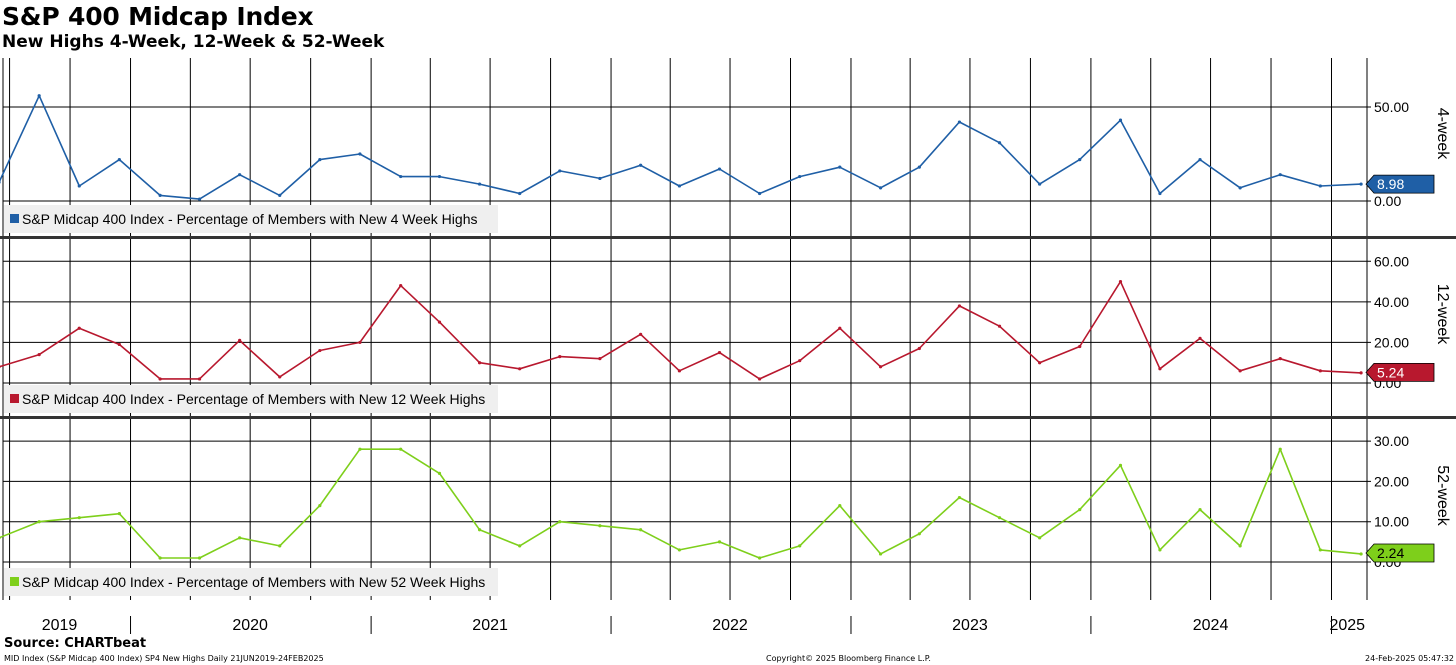 Image resolution: width=1456 pixels, height=665 pixels. I want to click on last-value-label: 2.24, so click(1390, 553).